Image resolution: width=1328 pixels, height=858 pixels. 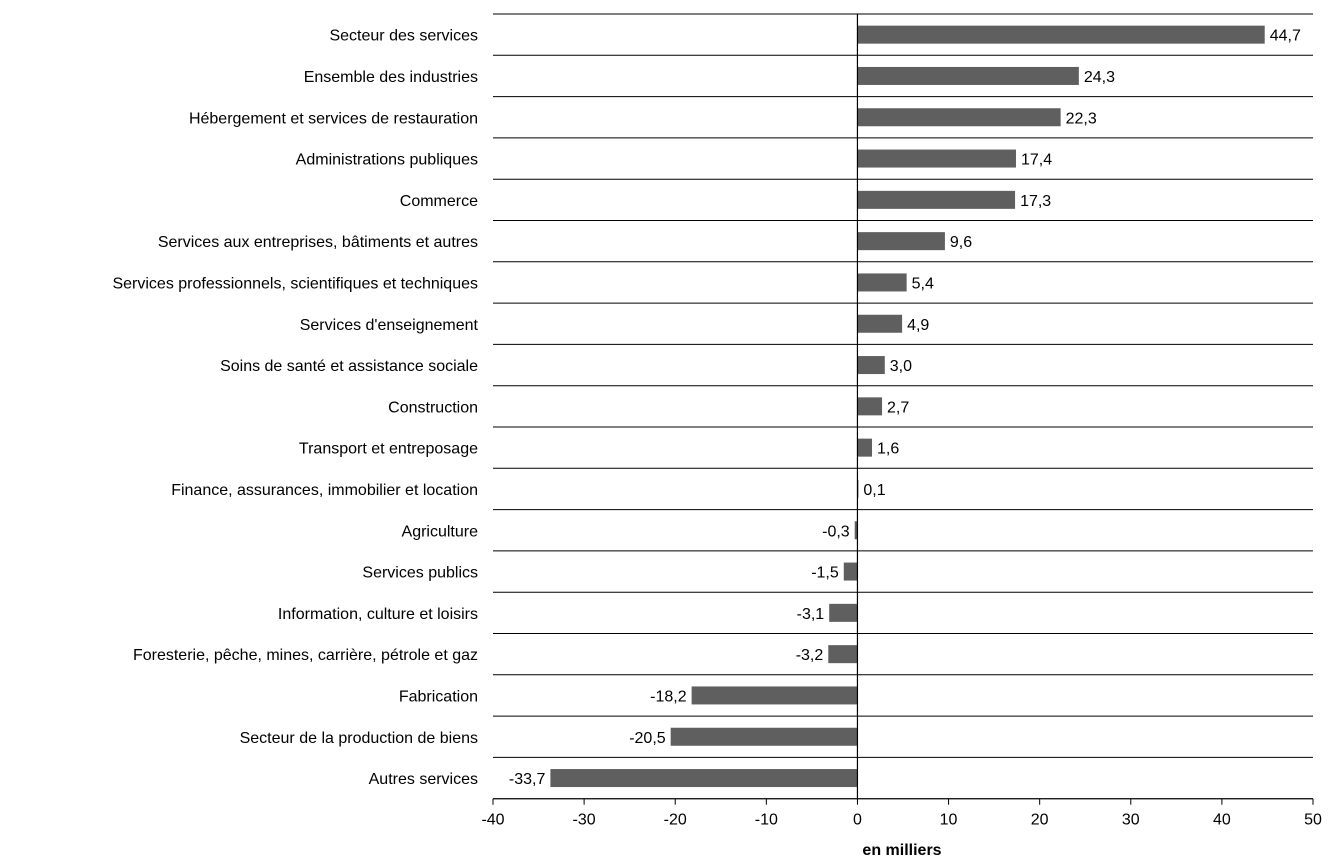 What do you see at coordinates (949, 820) in the screenshot?
I see `x-tick-label: 10` at bounding box center [949, 820].